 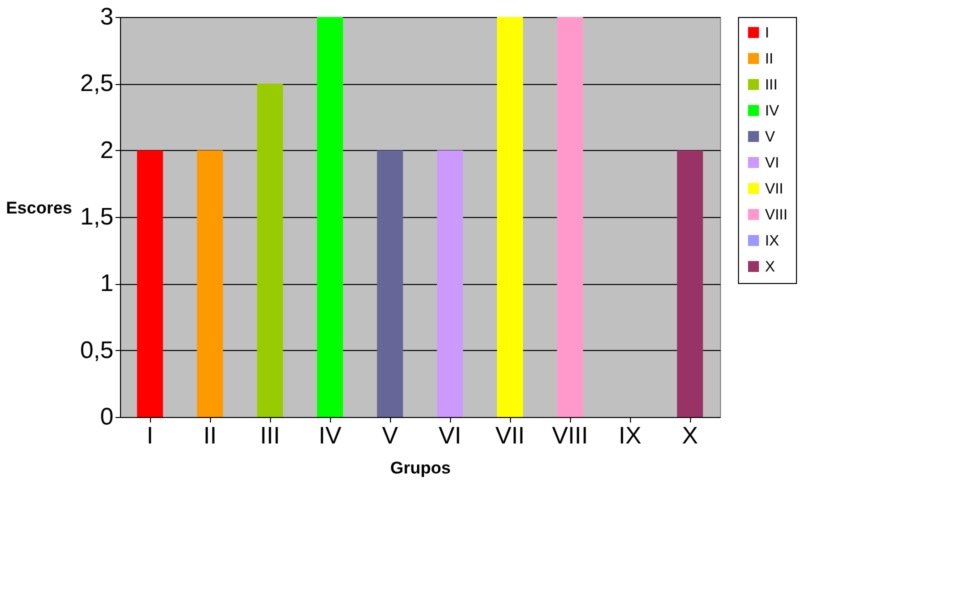 What do you see at coordinates (770, 267) in the screenshot?
I see `legend-label: X` at bounding box center [770, 267].